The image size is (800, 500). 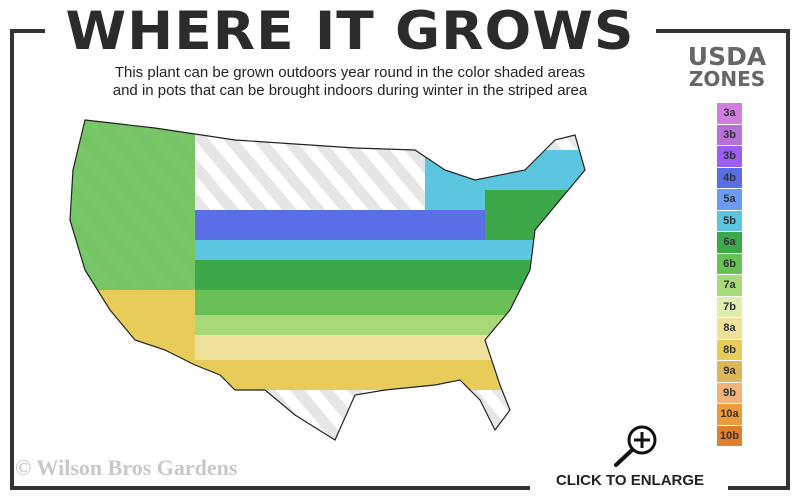 I want to click on frame-right, so click(x=788, y=259).